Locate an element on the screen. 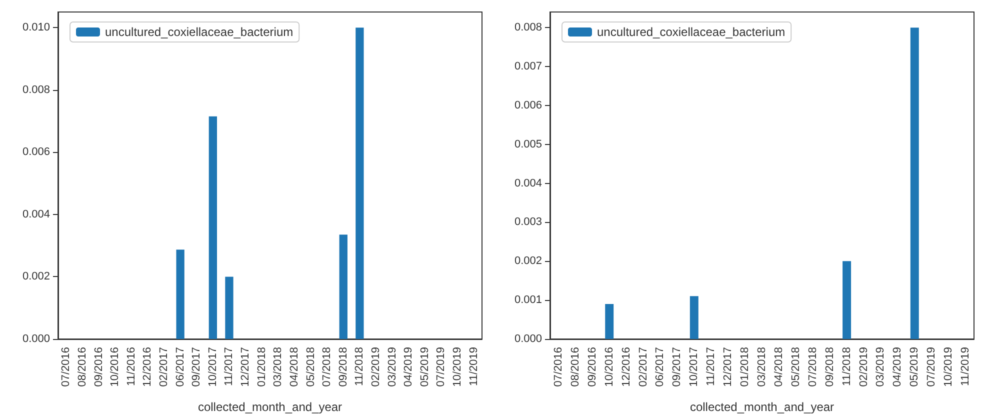 The image size is (985, 419). y-tick-label: 0.005 is located at coordinates (528, 144).